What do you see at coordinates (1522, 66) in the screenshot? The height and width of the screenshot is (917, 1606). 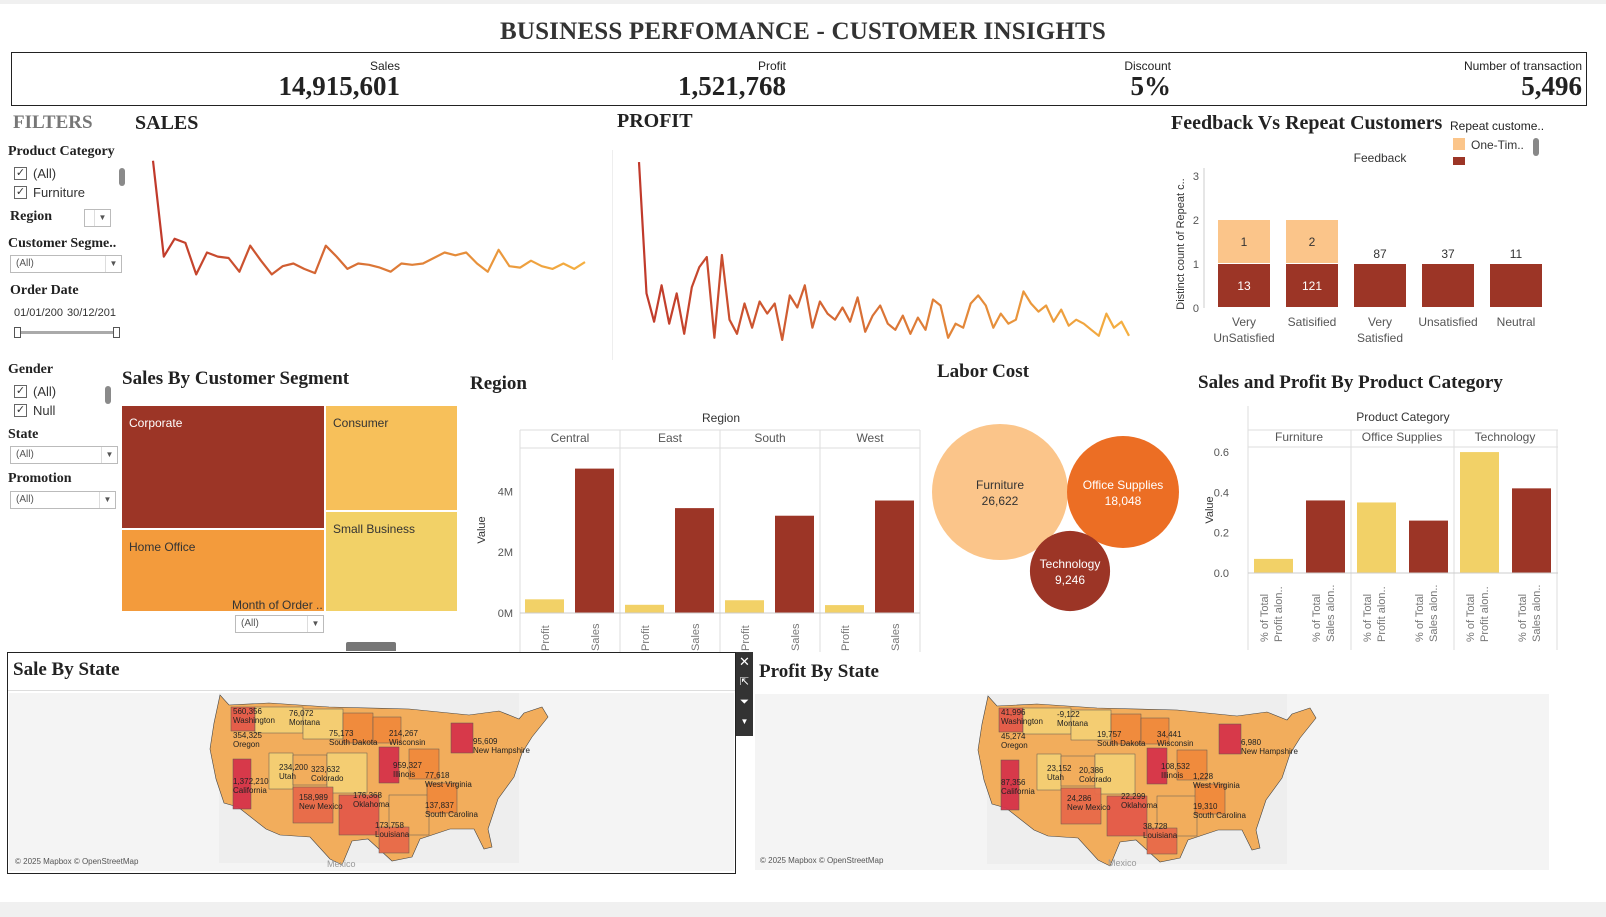 I see `kpi-transactions-label: Number of transaction` at bounding box center [1522, 66].